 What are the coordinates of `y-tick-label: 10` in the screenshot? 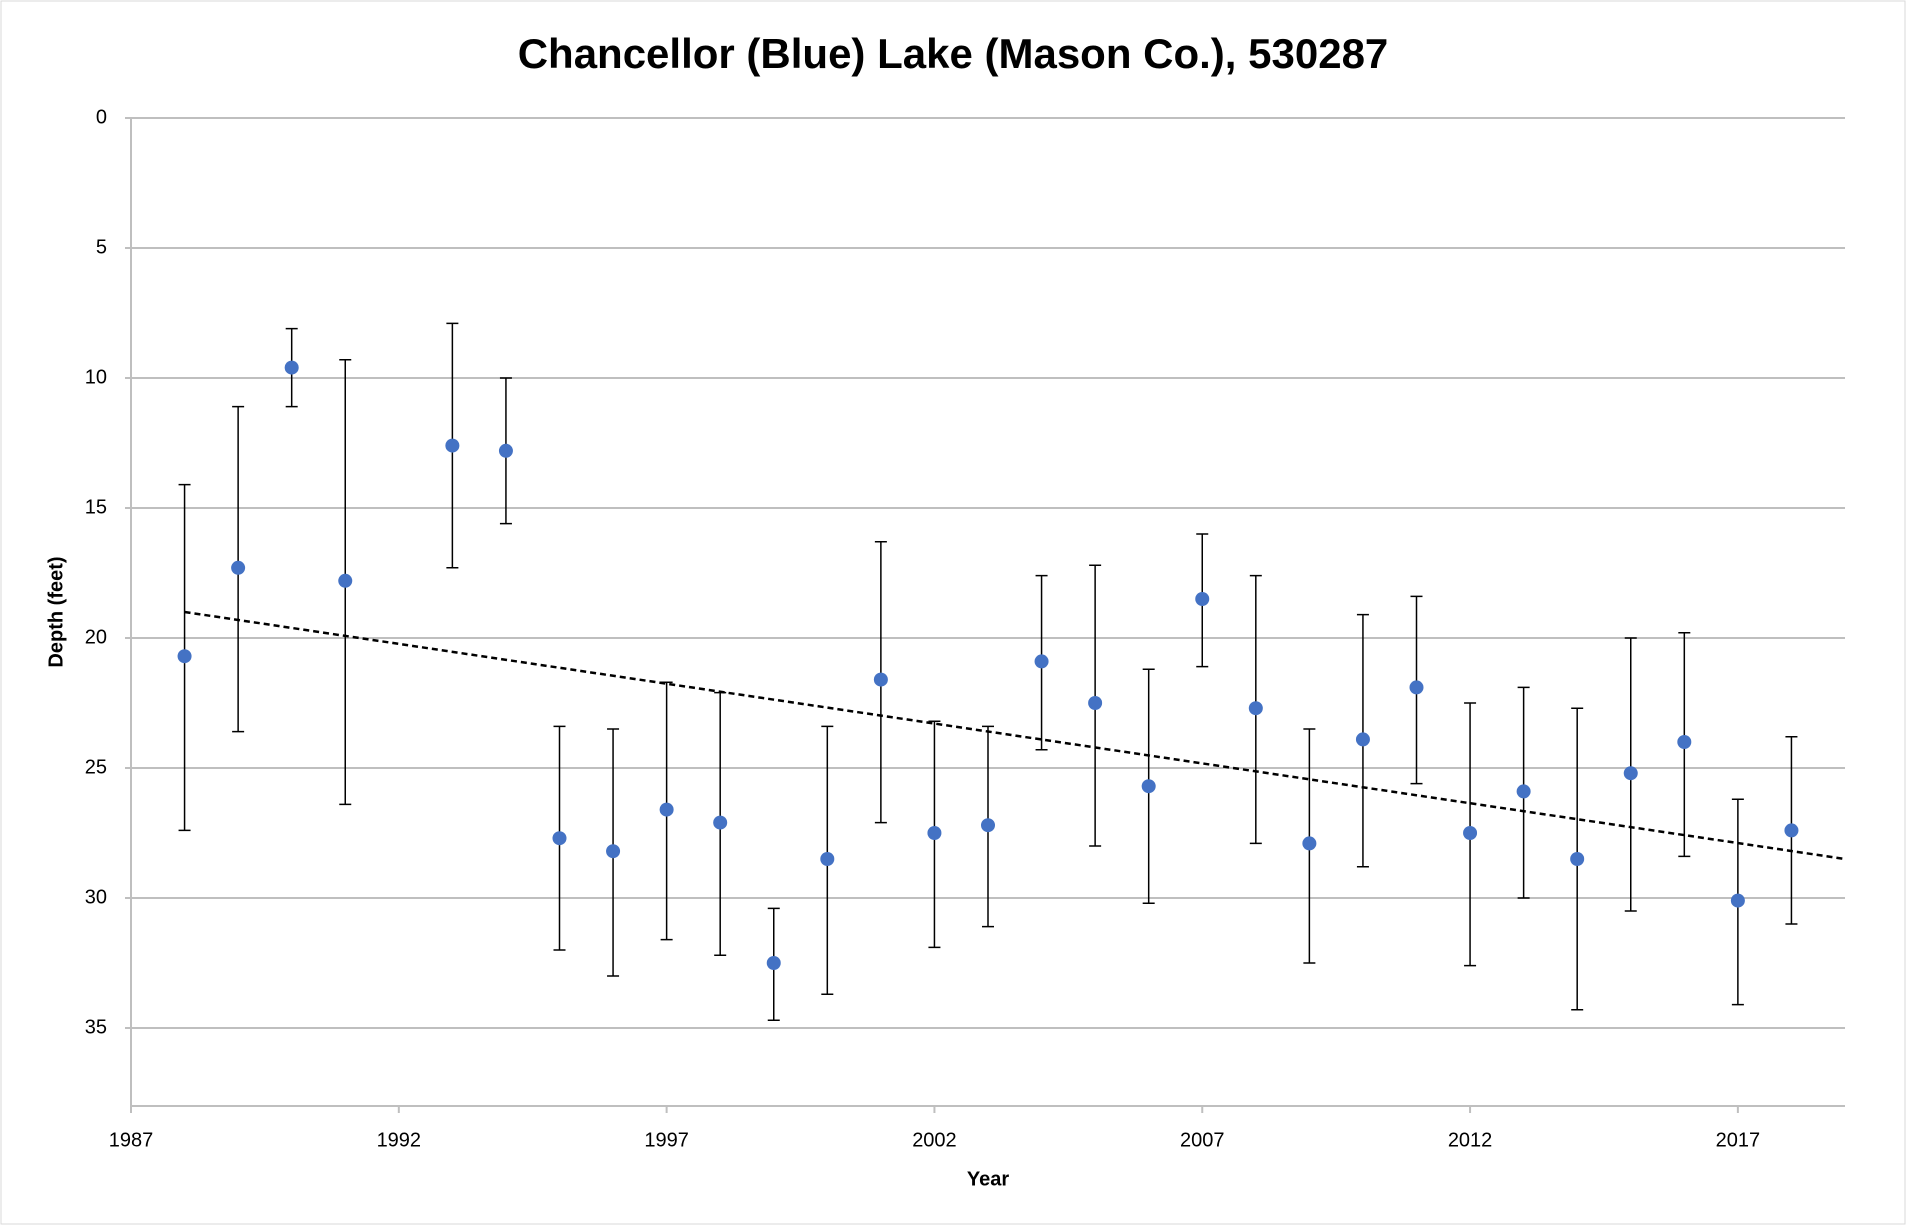 It's located at (96, 377).